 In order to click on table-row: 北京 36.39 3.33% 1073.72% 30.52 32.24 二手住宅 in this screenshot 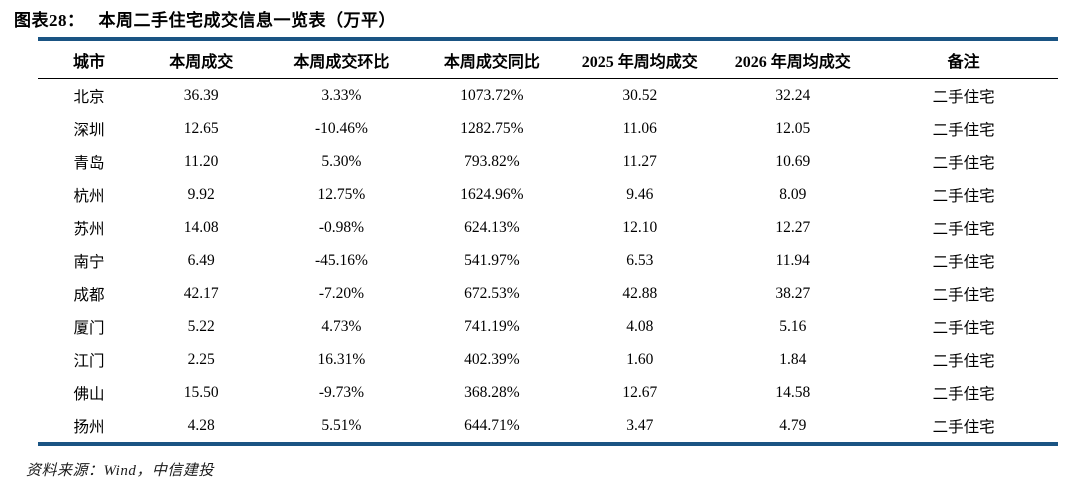, I will do `click(548, 96)`.